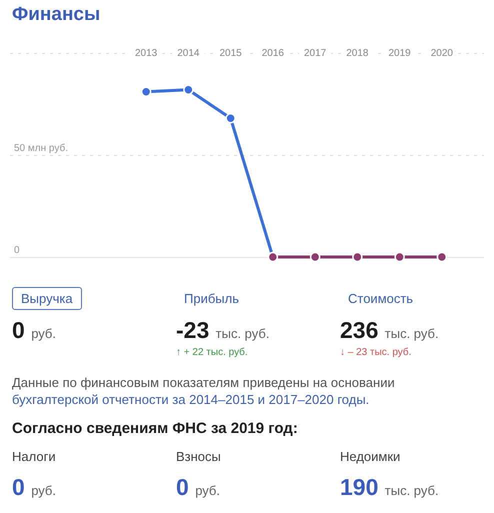 The width and height of the screenshot is (494, 513). What do you see at coordinates (212, 353) in the screenshot?
I see `text: ↑ + 22 тыс. руб.` at bounding box center [212, 353].